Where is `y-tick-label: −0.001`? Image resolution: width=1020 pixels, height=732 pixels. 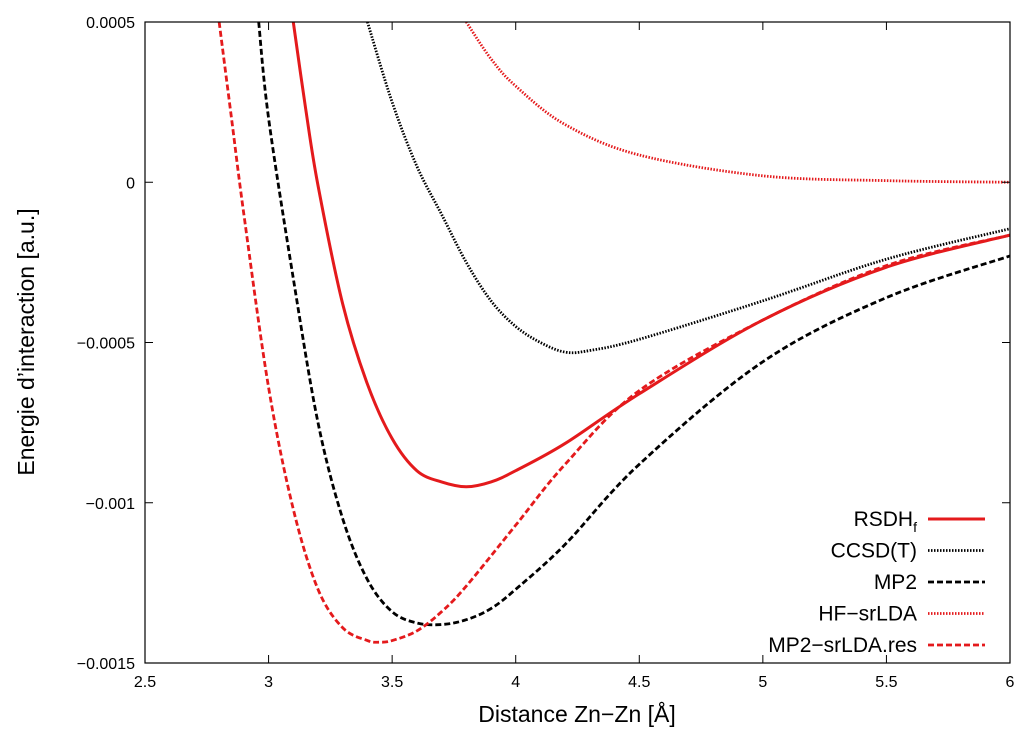
y-tick-label: −0.001 is located at coordinates (110, 504).